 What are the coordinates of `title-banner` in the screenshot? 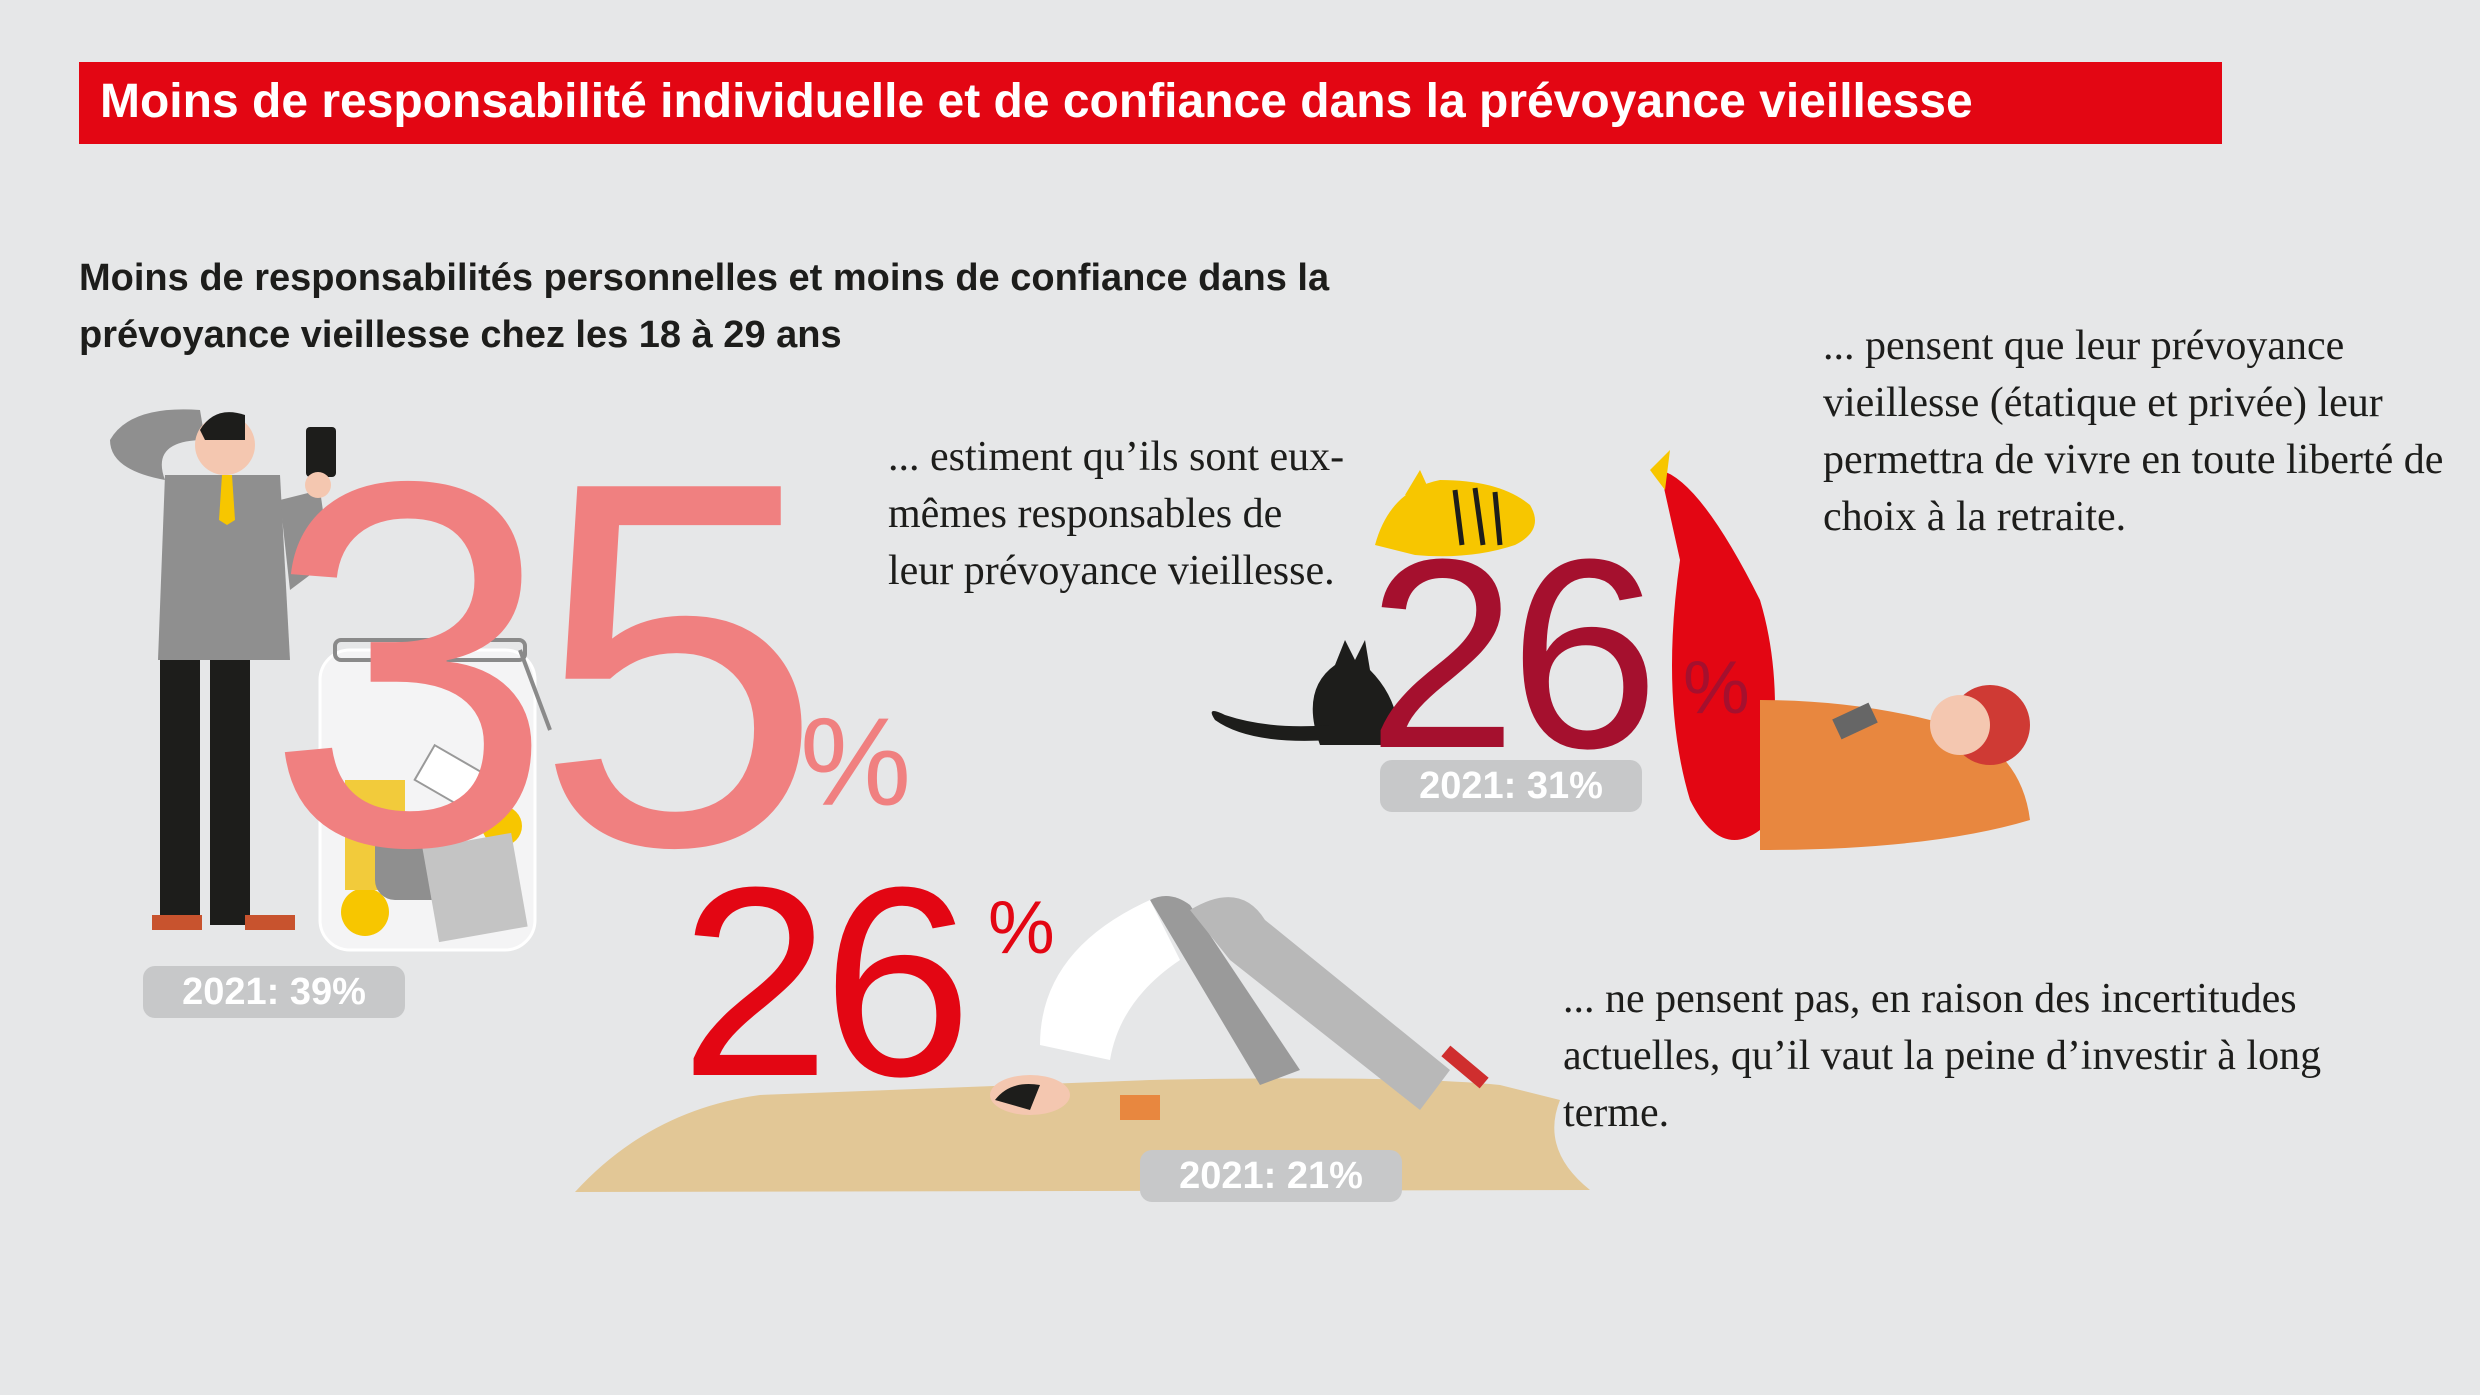 It's located at (1150, 103).